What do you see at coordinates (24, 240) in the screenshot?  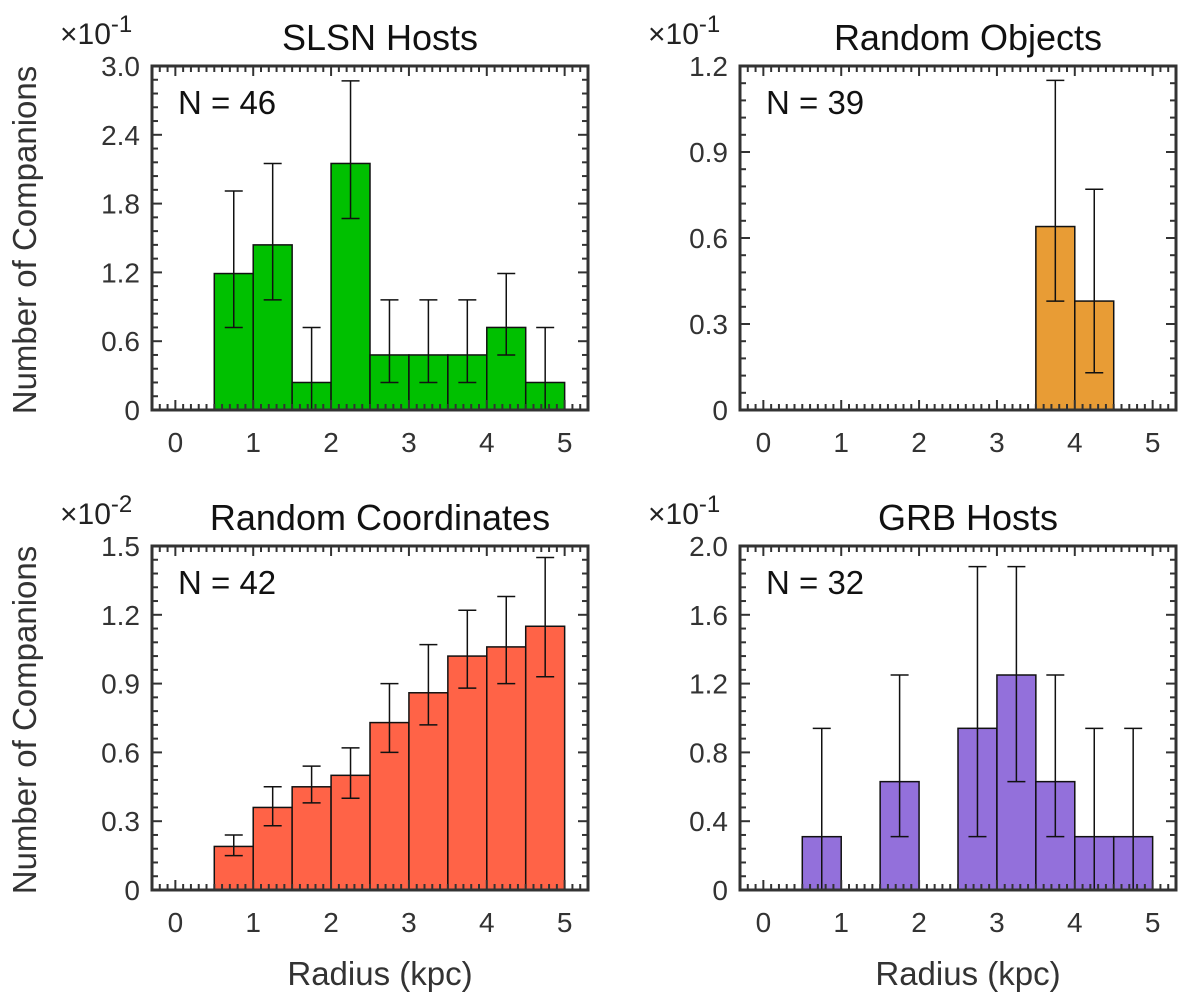 I see `y-axis-label-top: Number of Companions` at bounding box center [24, 240].